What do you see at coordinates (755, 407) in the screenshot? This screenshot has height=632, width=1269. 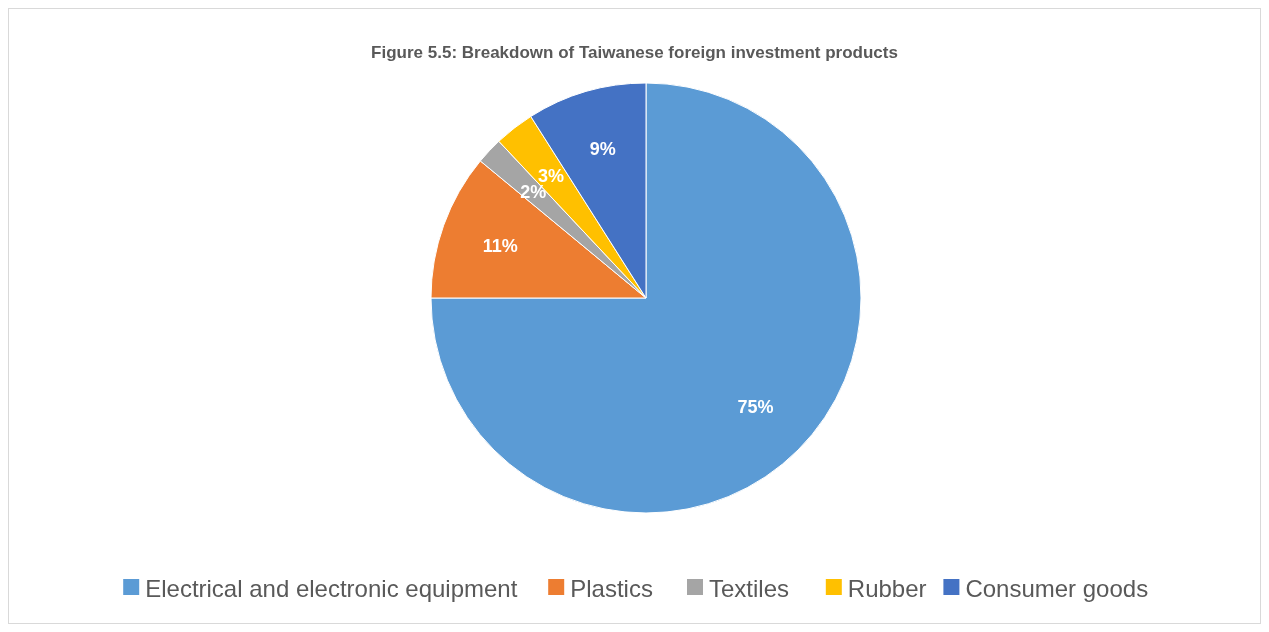 I see `data-label: 75%` at bounding box center [755, 407].